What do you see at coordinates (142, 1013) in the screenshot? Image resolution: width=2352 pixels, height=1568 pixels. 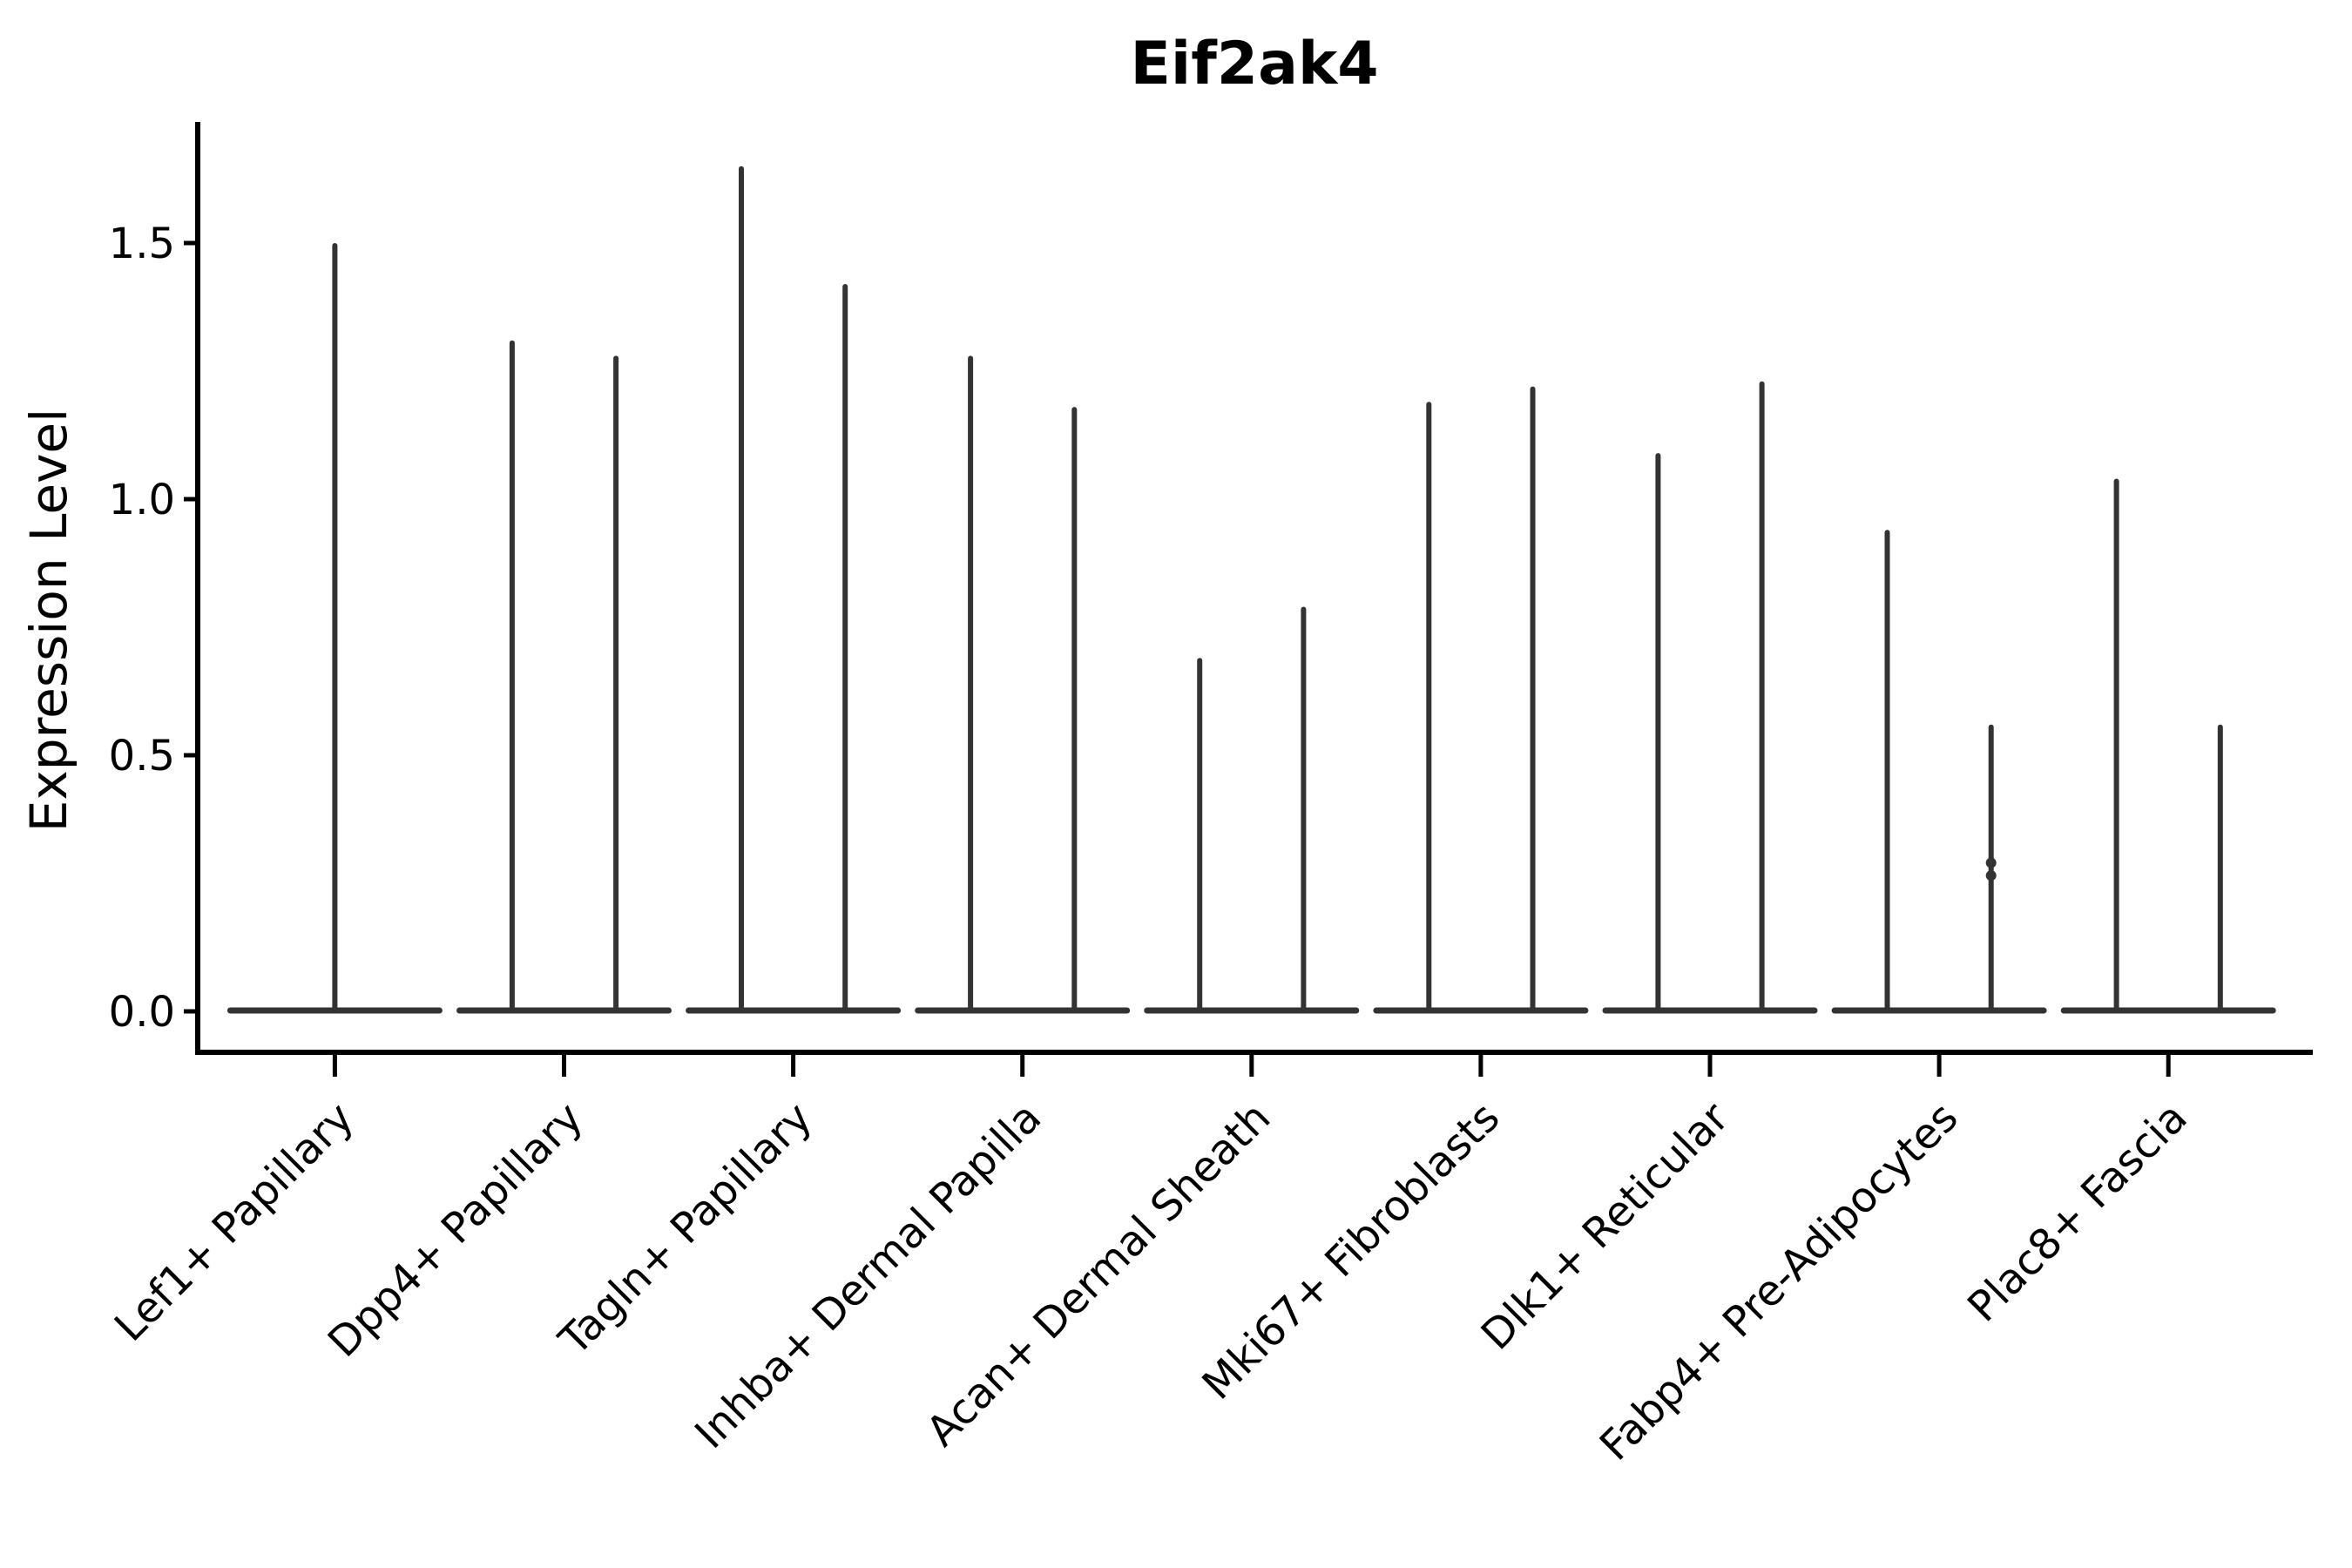 I see `y-tick-label: 0.0` at bounding box center [142, 1013].